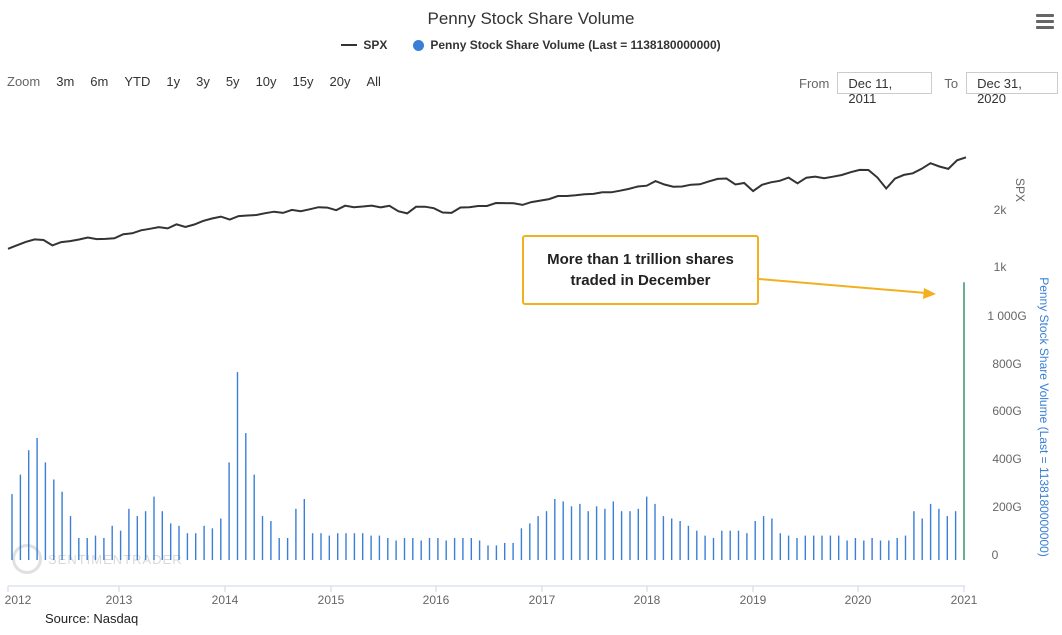  I want to click on zoom-button-15y: 15y, so click(303, 81).